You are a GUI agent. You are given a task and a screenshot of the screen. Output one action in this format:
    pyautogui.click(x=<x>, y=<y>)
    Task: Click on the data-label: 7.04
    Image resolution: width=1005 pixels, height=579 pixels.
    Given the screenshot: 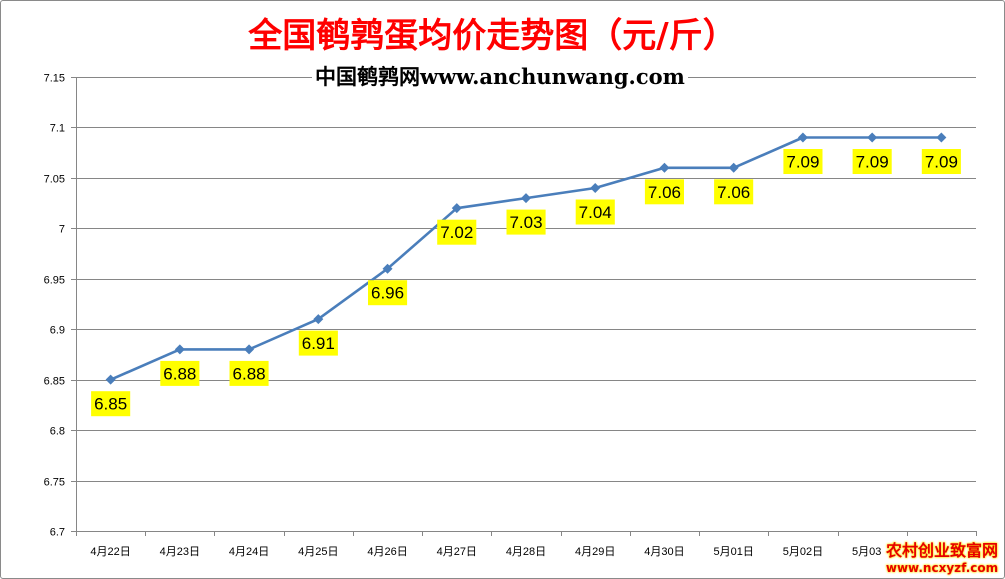 What is the action you would take?
    pyautogui.click(x=595, y=212)
    